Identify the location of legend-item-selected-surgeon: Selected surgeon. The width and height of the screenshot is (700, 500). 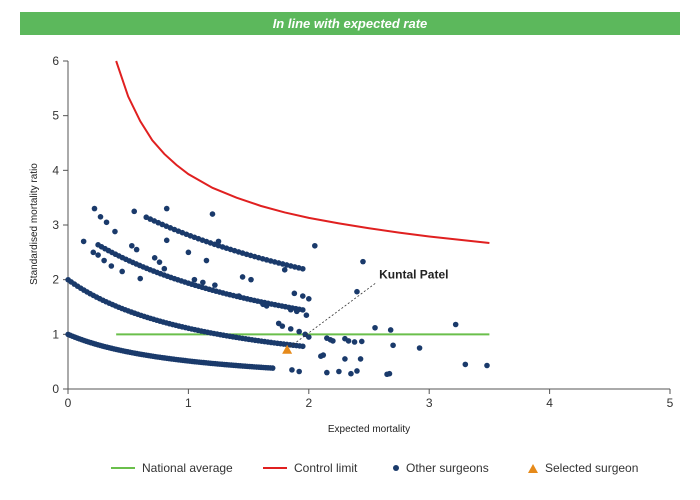
(583, 468).